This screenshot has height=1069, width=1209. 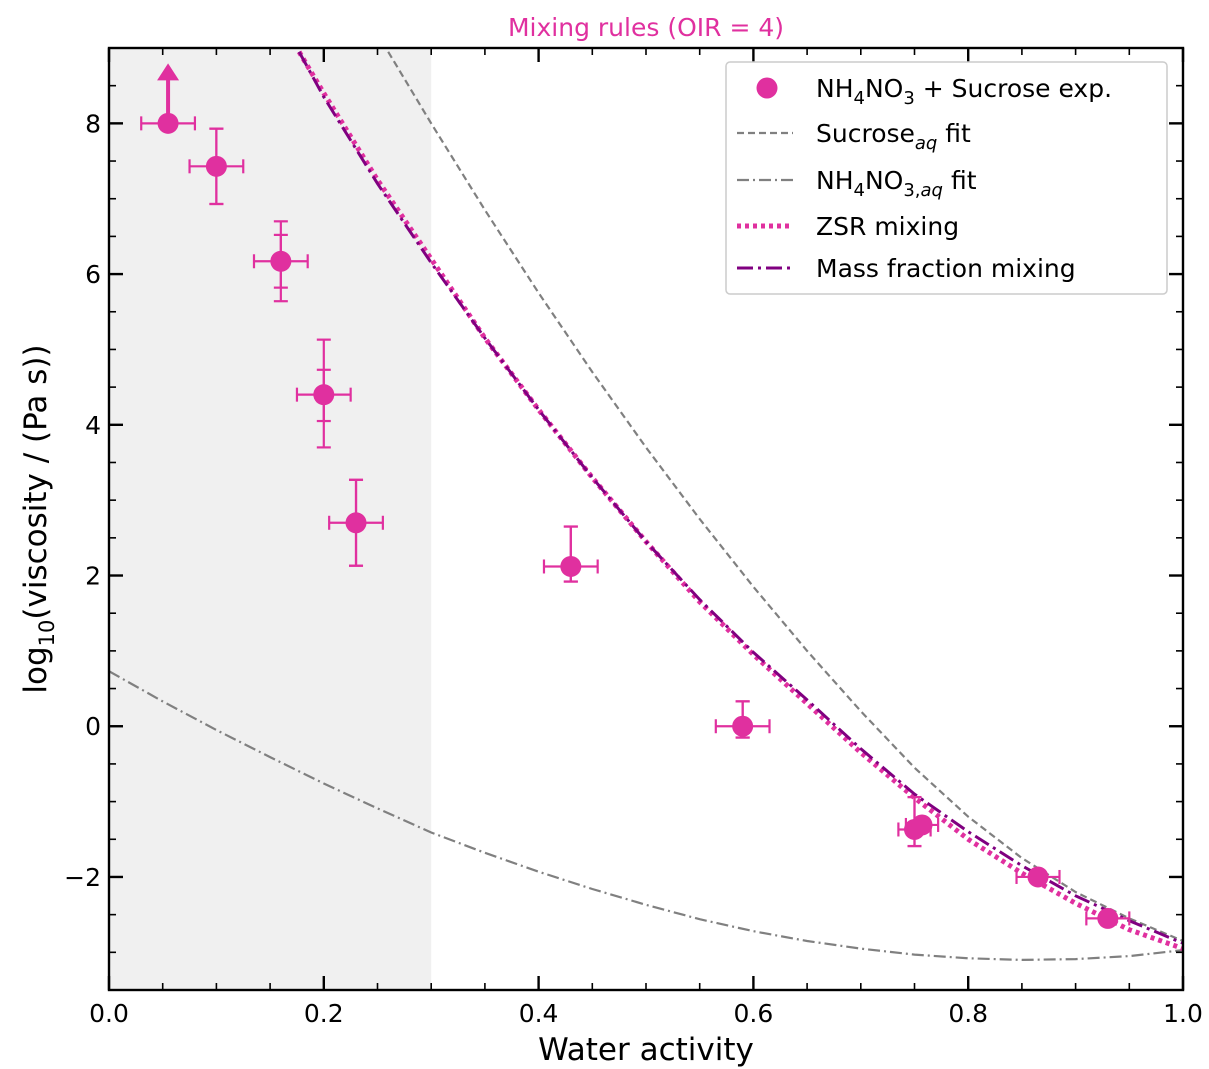 What do you see at coordinates (908, 98) in the screenshot?
I see `legend-label-part: 3` at bounding box center [908, 98].